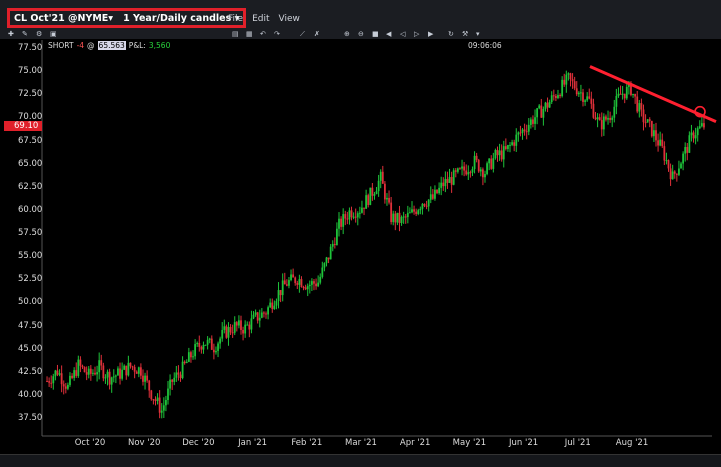 The image size is (721, 467). What do you see at coordinates (431, 34) in the screenshot?
I see `scroll-end-icon: ▶` at bounding box center [431, 34].